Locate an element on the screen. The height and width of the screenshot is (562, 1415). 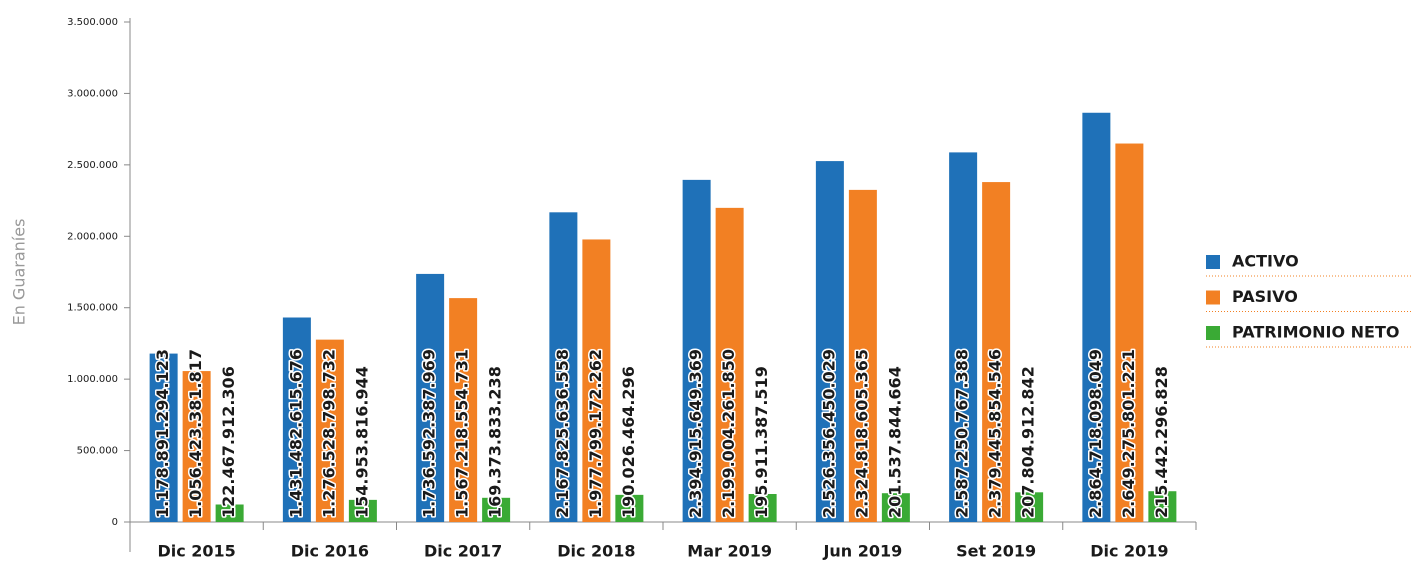
value-label: 2.587.250.767.388 is located at coordinates (962, 433).